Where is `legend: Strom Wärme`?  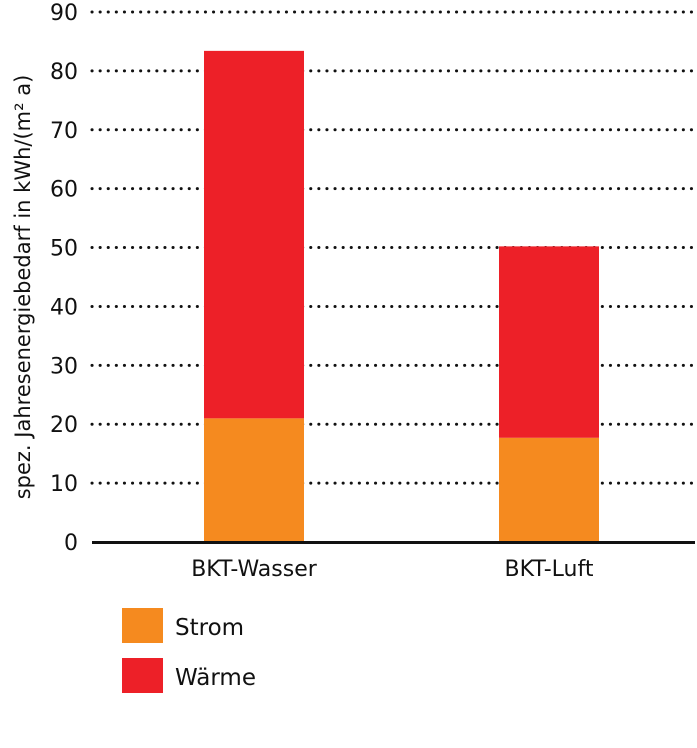
legend: Strom Wärme is located at coordinates (189, 650).